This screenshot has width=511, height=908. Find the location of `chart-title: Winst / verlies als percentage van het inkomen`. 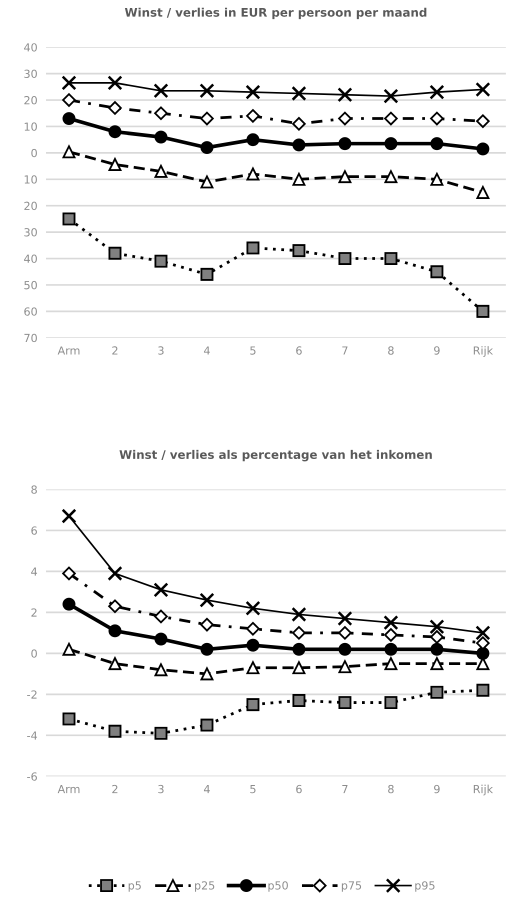

chart-title: Winst / verlies als percentage van het inkomen is located at coordinates (275, 456).